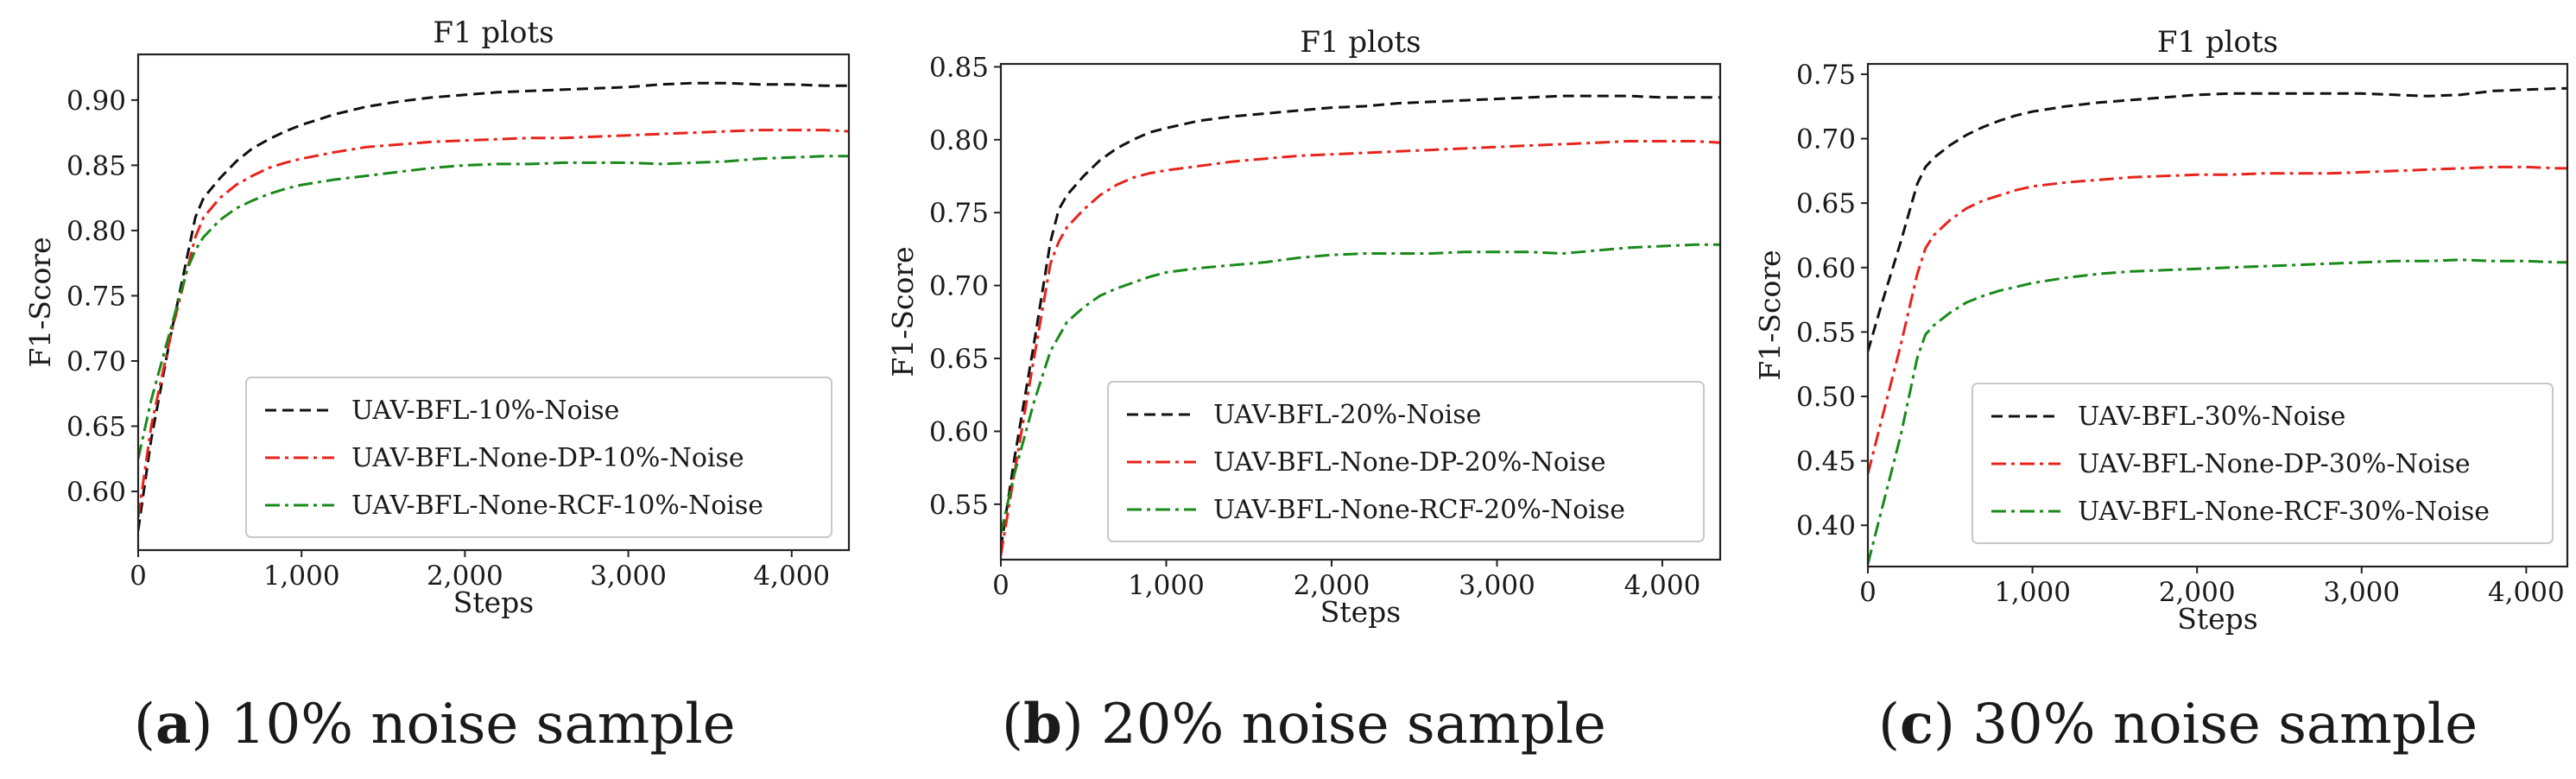 The height and width of the screenshot is (779, 2576). I want to click on legend-label: UAV-BFL-10%-Noise, so click(485, 411).